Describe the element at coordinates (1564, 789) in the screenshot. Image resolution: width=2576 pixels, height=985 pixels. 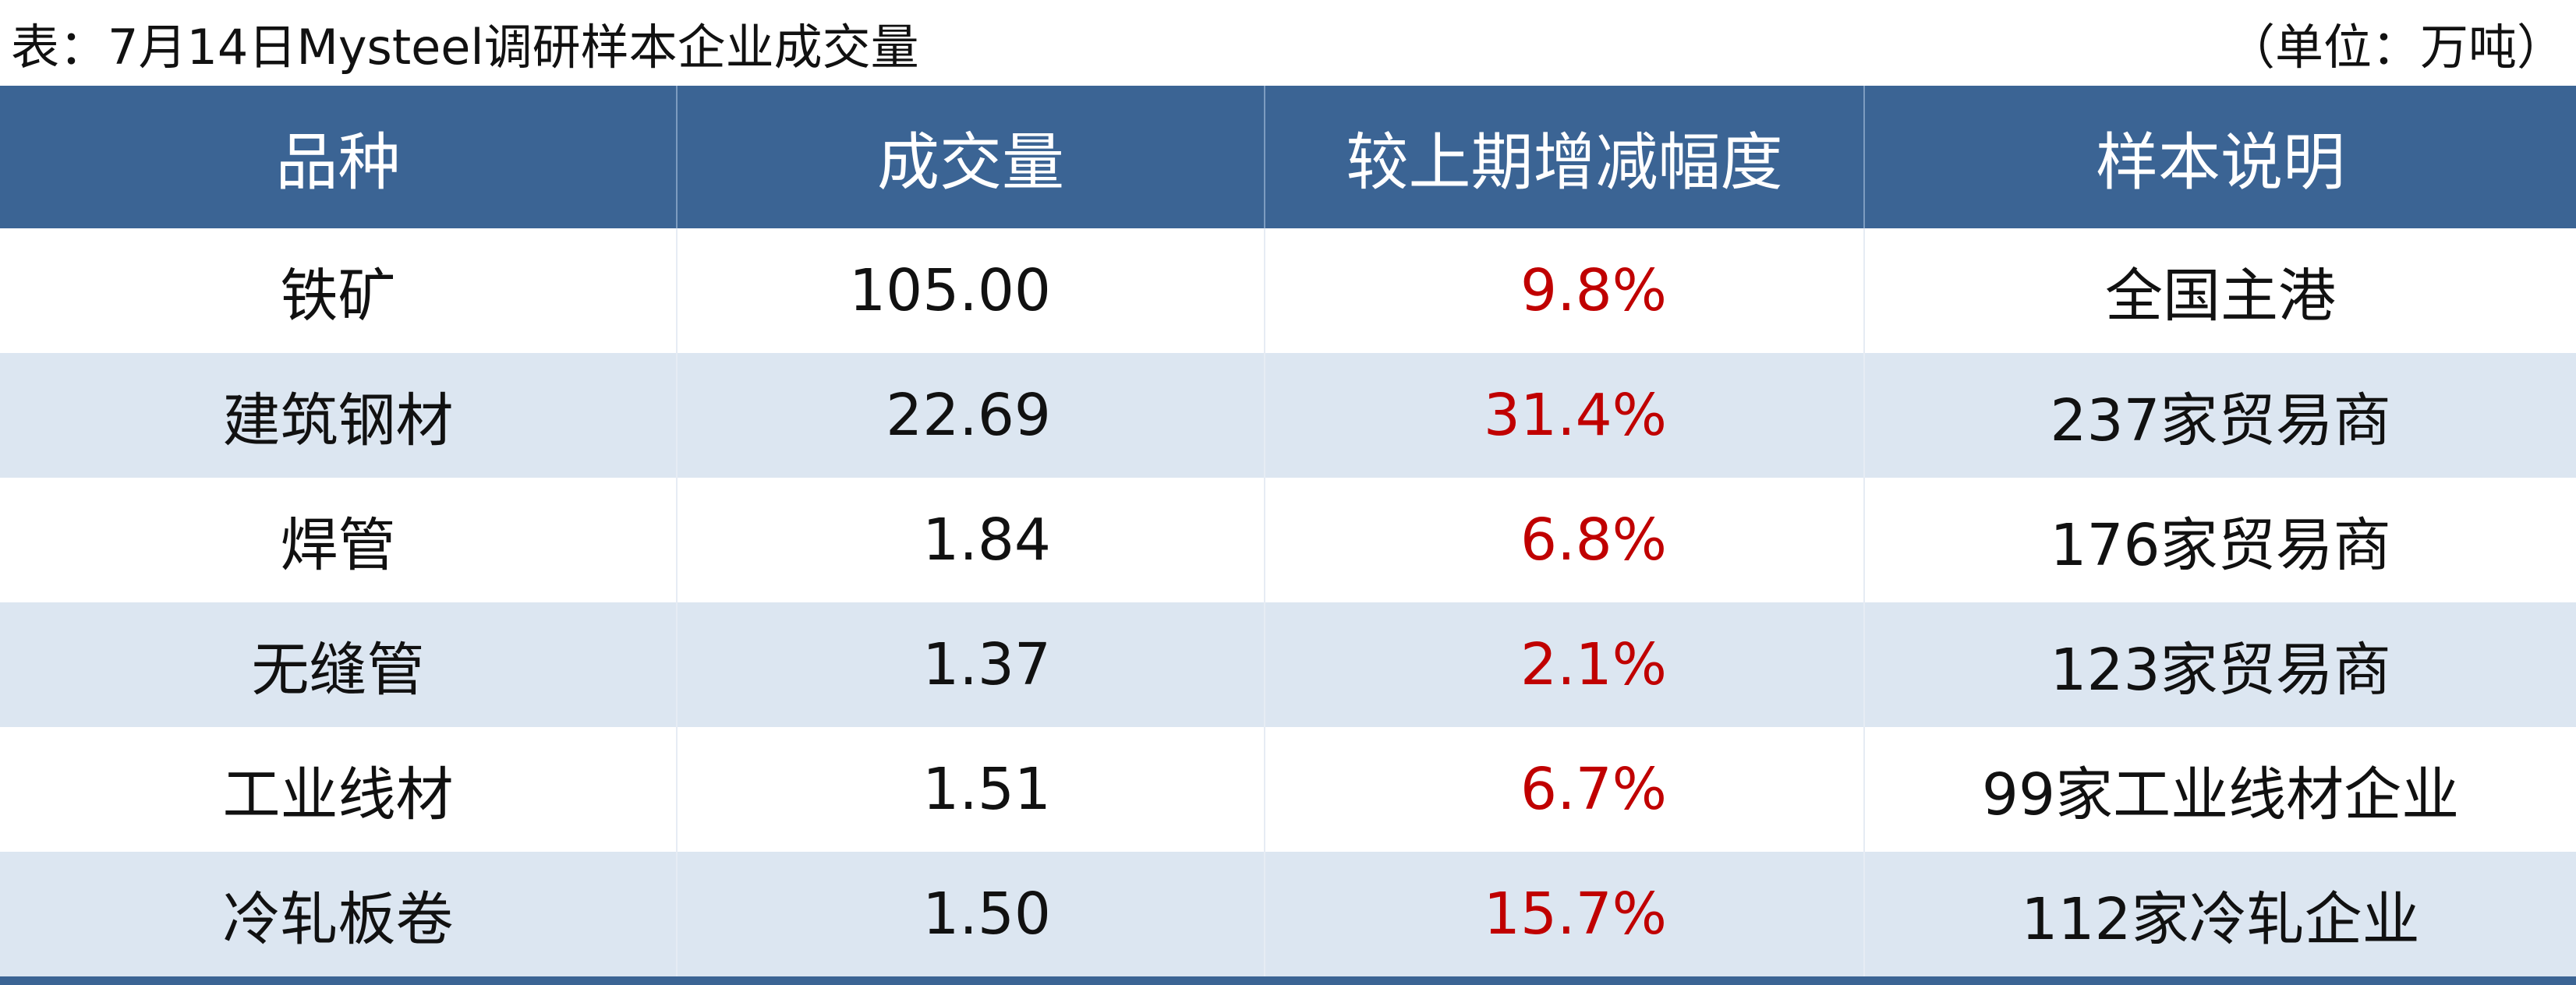
I see `table-cell: 6.7%` at that location.